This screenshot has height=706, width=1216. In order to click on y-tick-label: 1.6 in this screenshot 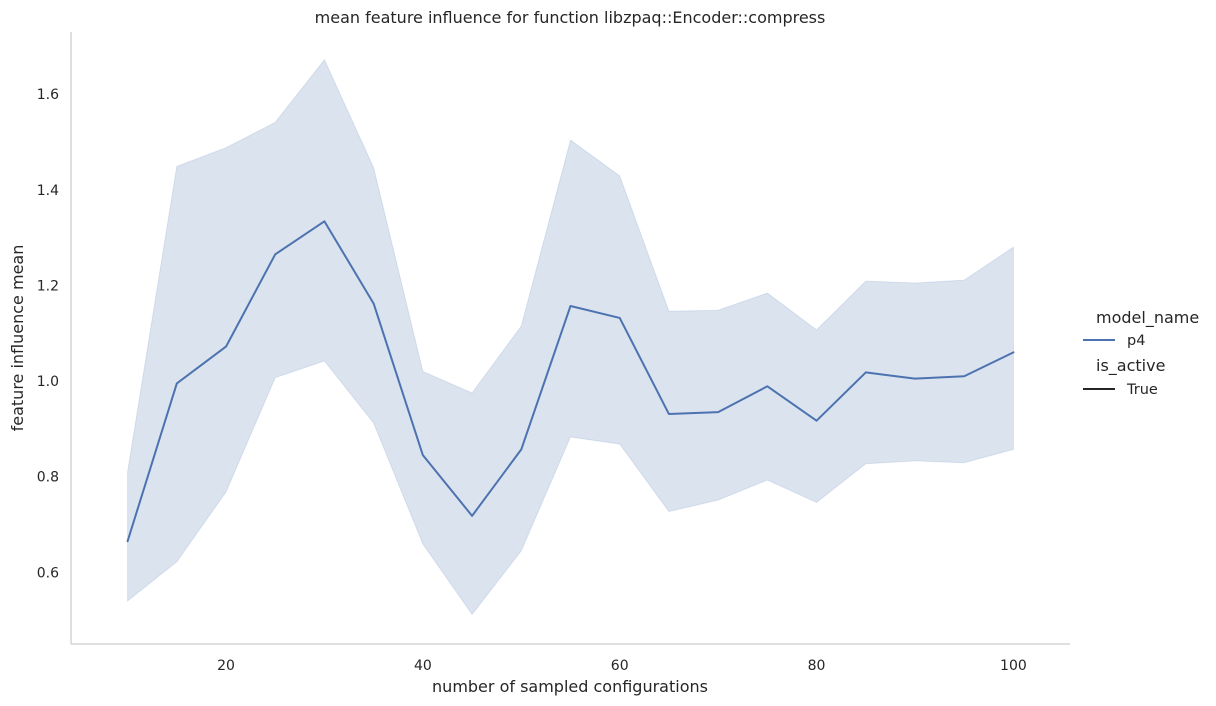, I will do `click(48, 95)`.